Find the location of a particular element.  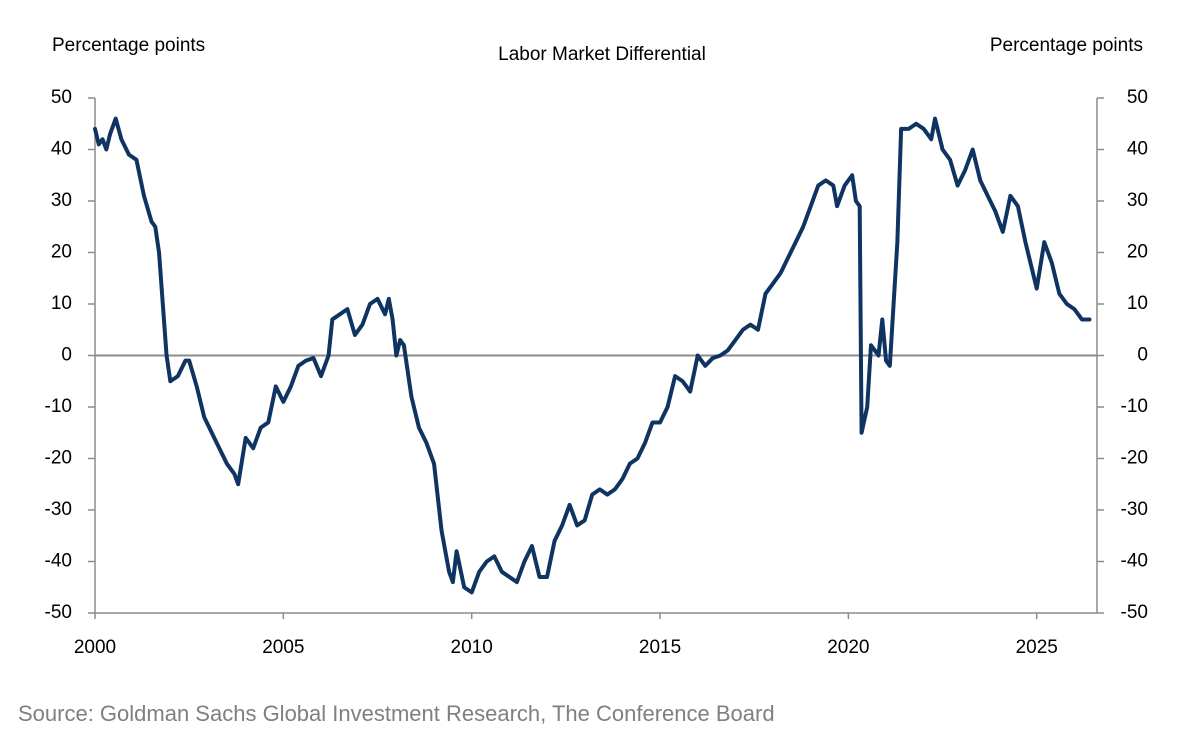

y-tick-label: 20 is located at coordinates (61, 252).